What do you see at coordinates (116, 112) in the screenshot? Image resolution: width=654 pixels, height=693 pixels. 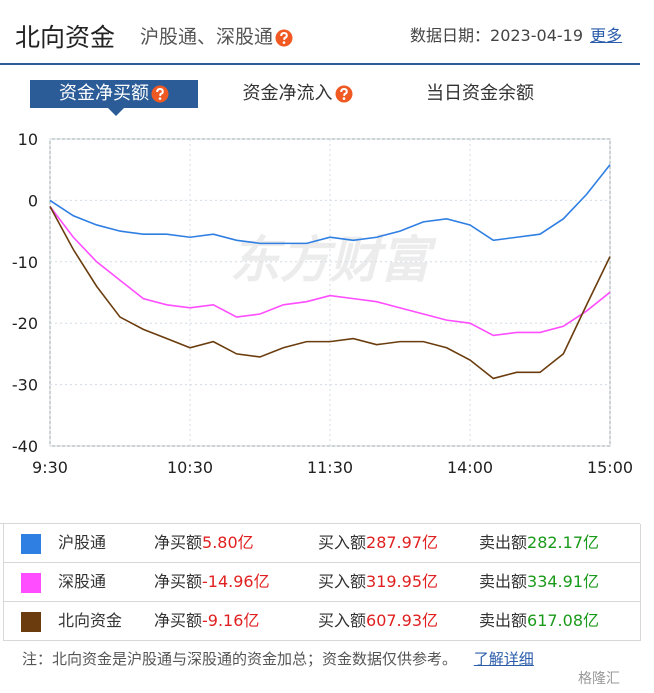 I see `tab-pointer` at bounding box center [116, 112].